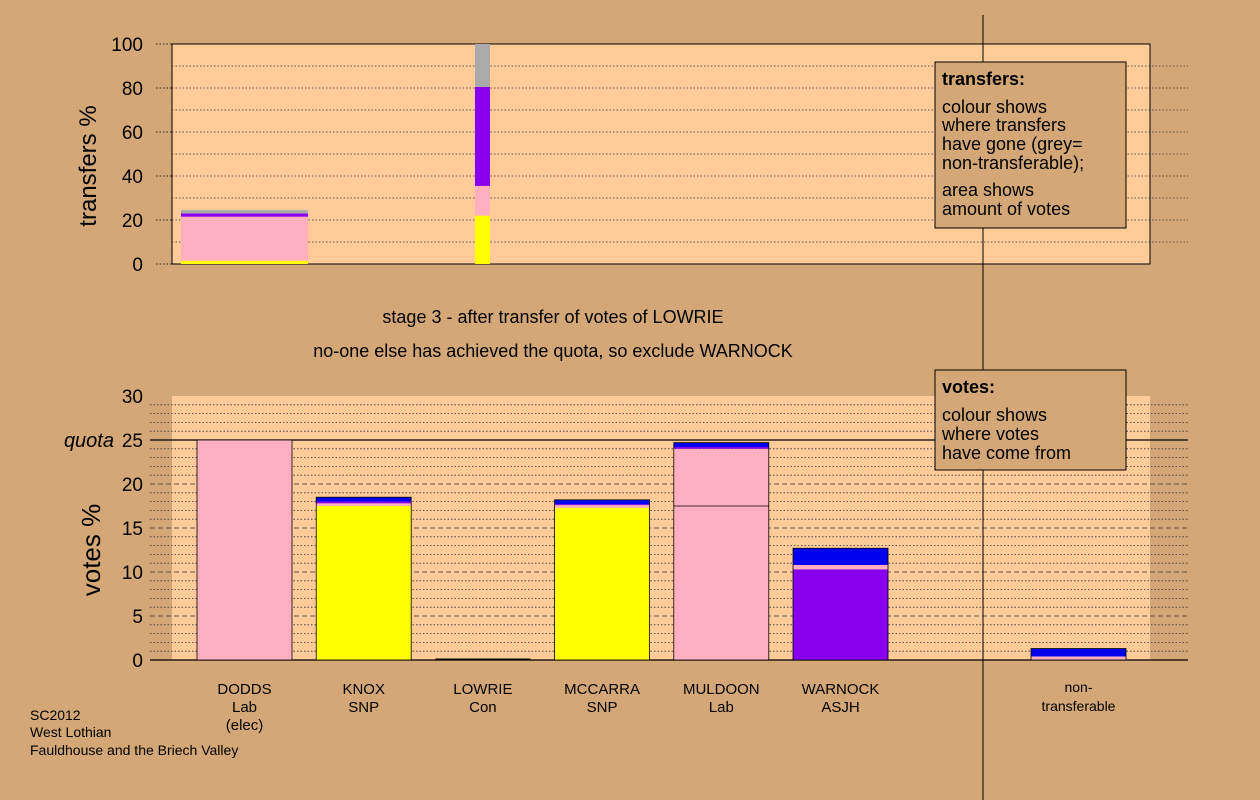  What do you see at coordinates (721, 689) in the screenshot?
I see `candidate-label: MULDOON` at bounding box center [721, 689].